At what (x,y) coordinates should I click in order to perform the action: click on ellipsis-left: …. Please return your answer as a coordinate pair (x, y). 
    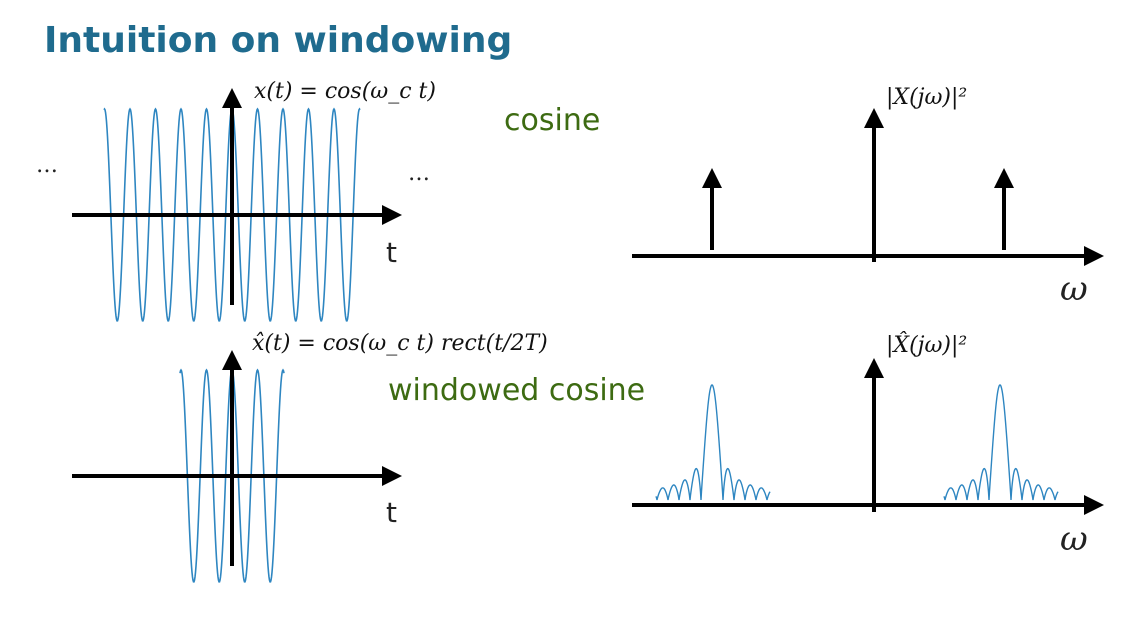
    Looking at the image, I should click on (47, 165).